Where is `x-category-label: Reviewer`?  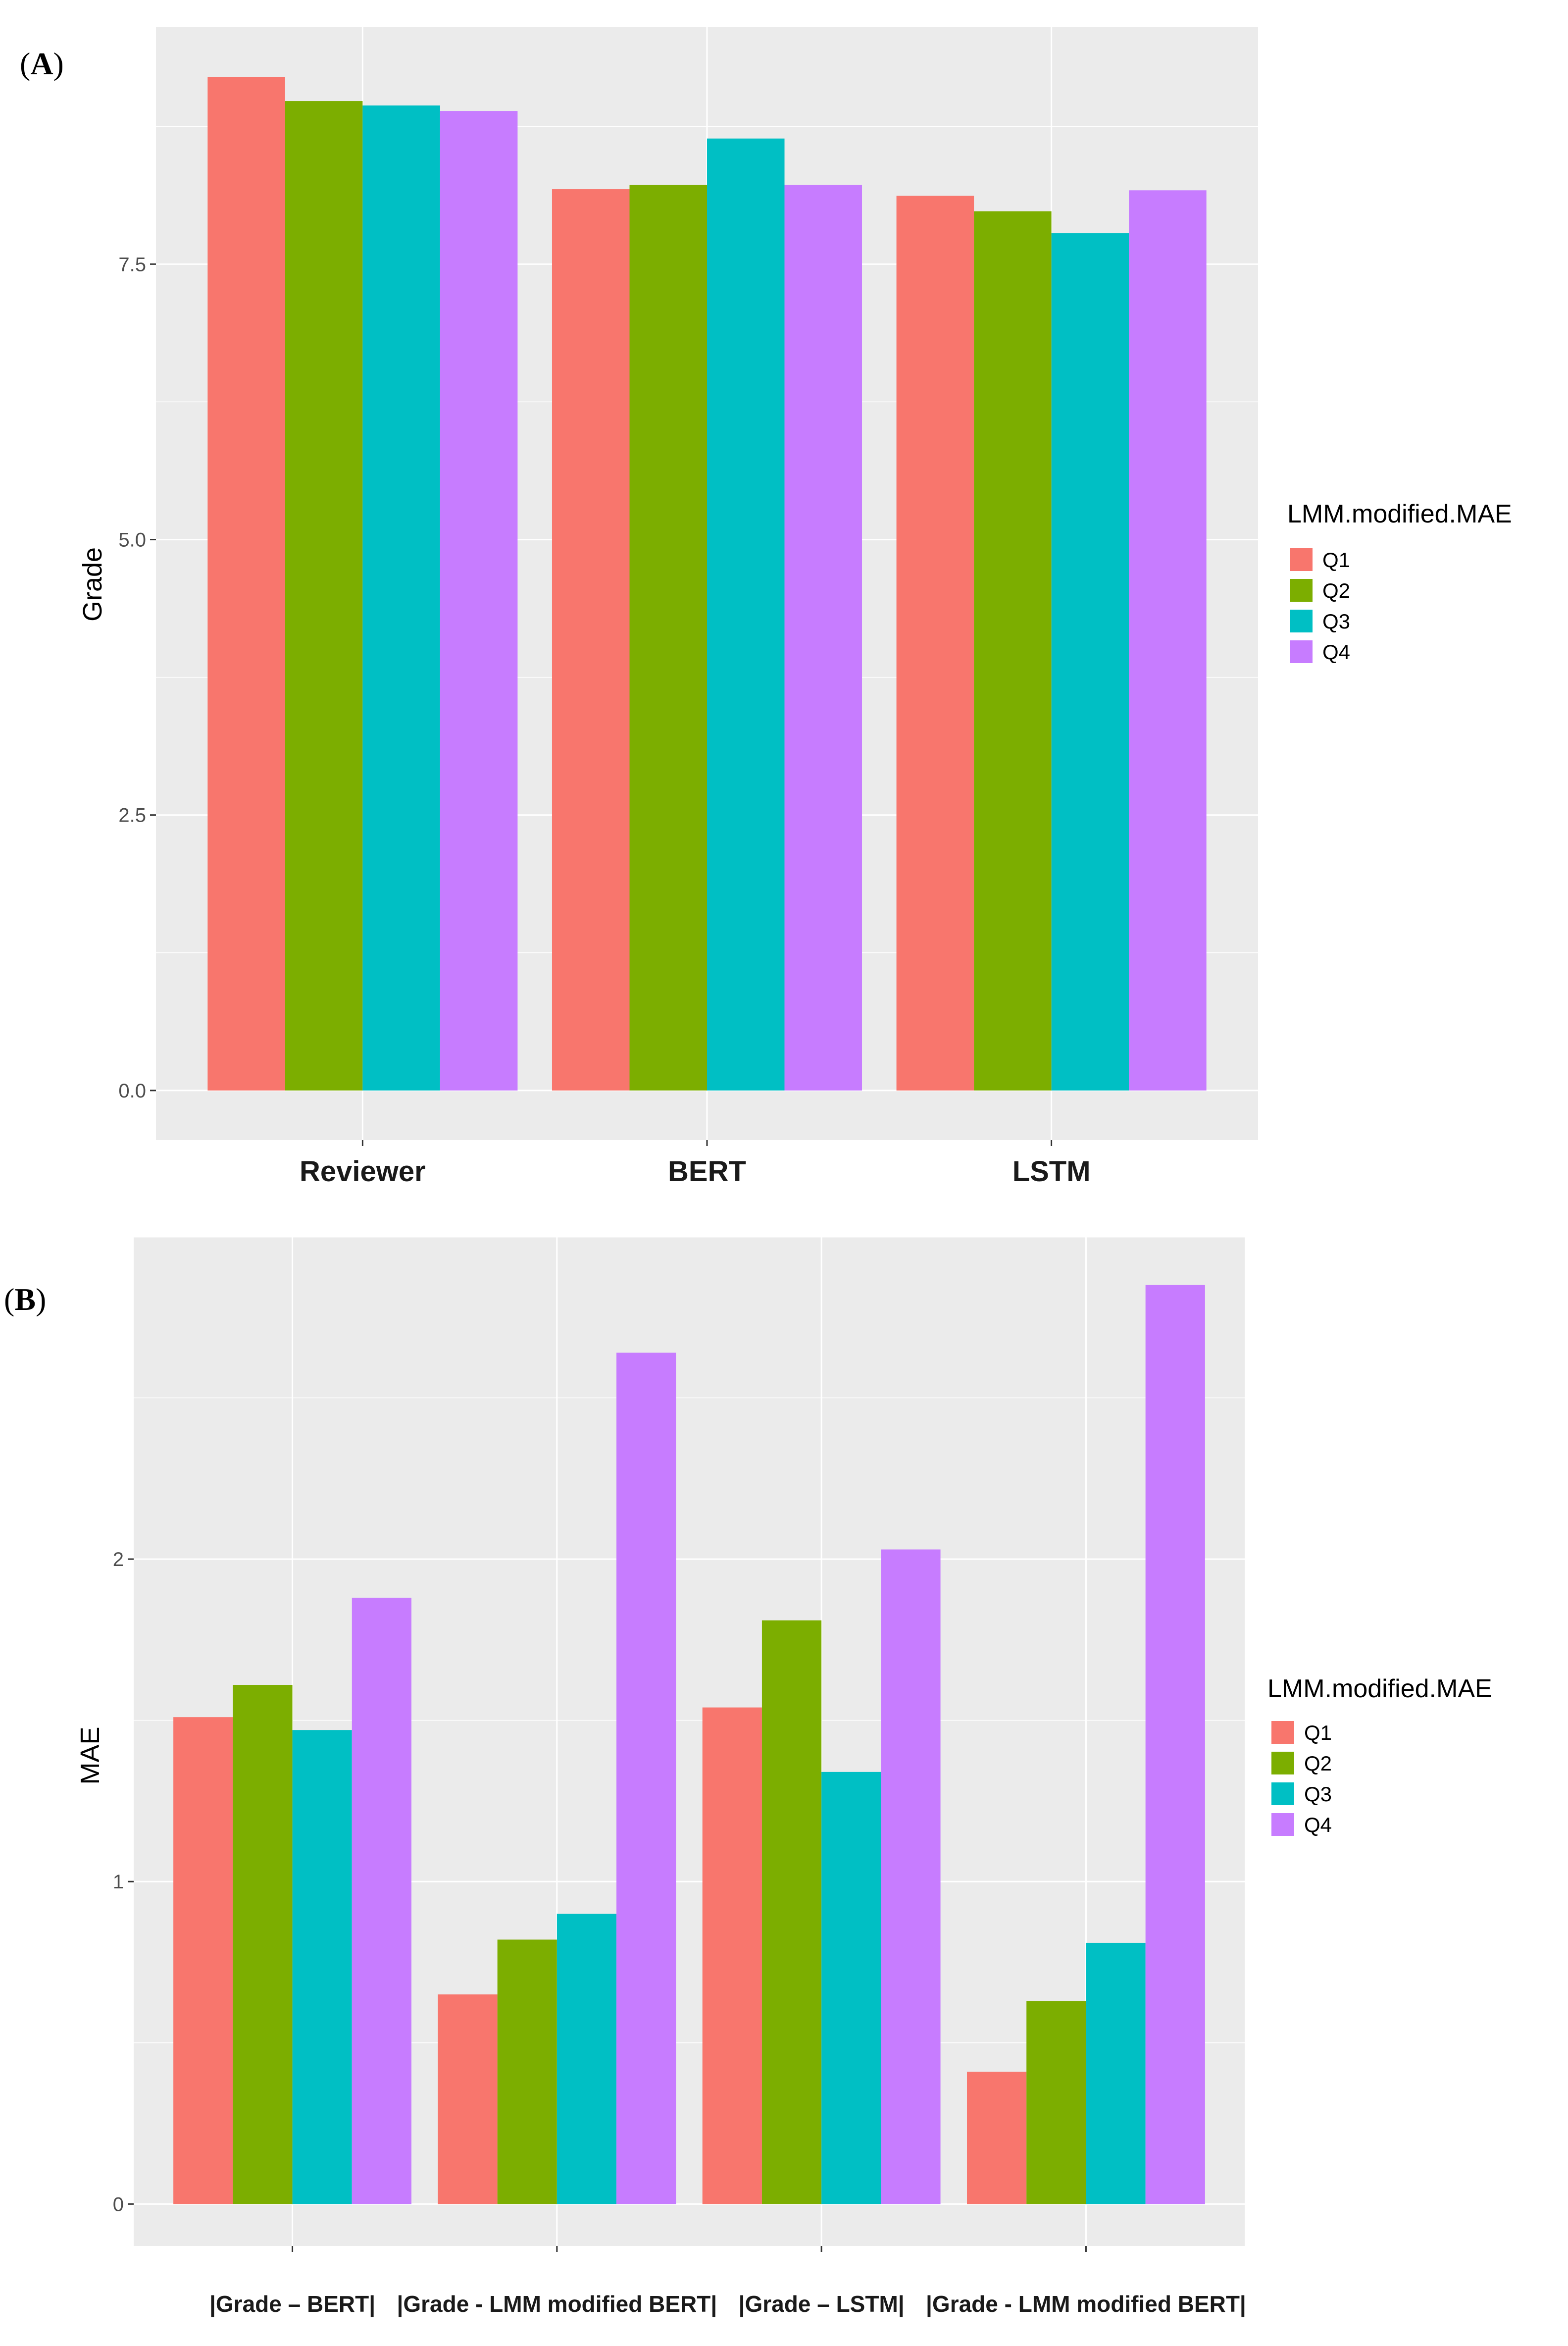 x-category-label: Reviewer is located at coordinates (363, 1172).